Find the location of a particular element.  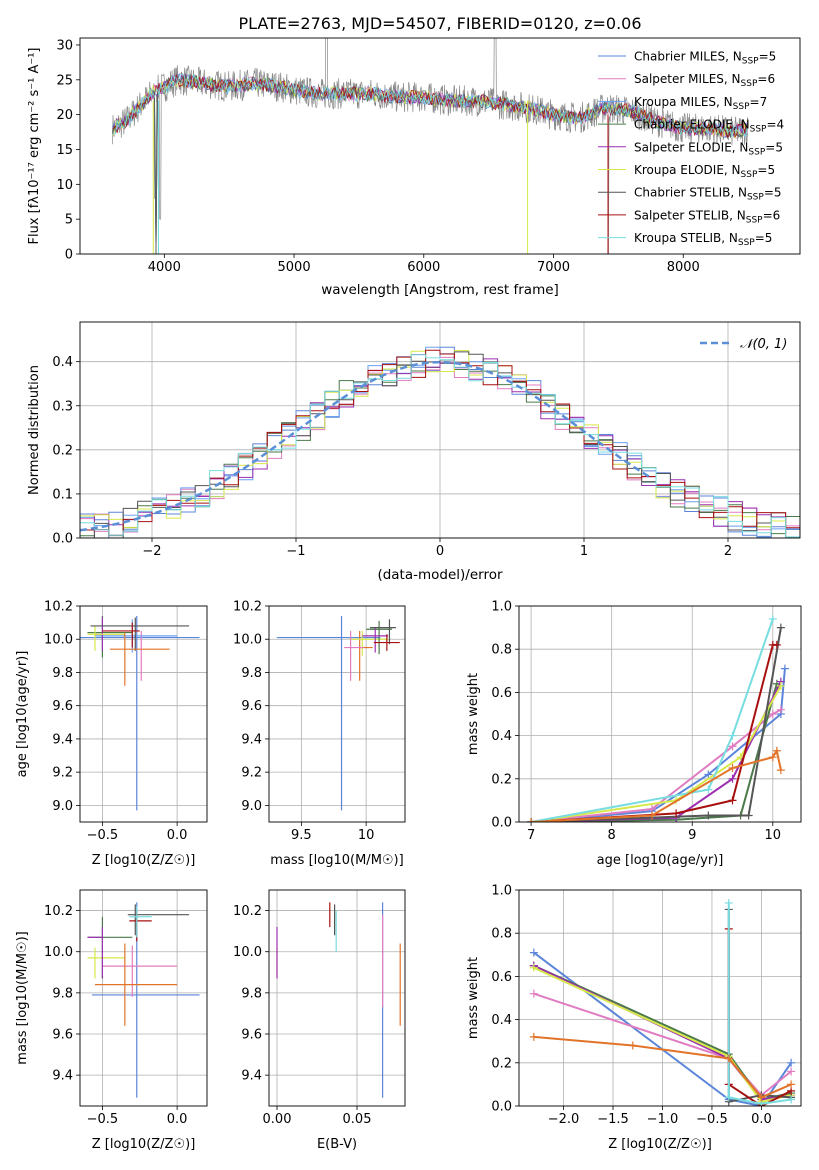

x-tick-label: −1.5 is located at coordinates (613, 1119).